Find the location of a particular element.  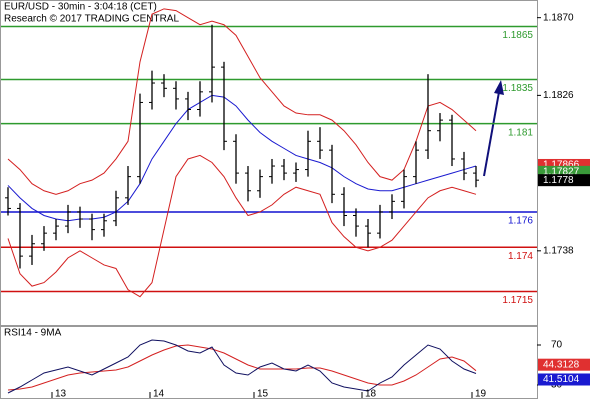

level-label: 1.174 is located at coordinates (520, 256).